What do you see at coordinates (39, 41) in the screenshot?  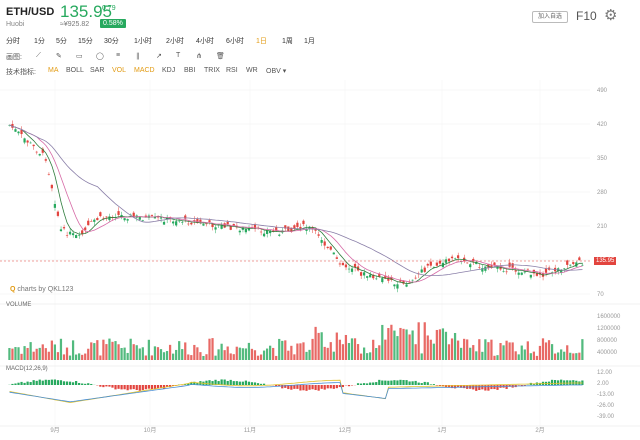 I see `period-tab: 1分` at bounding box center [39, 41].